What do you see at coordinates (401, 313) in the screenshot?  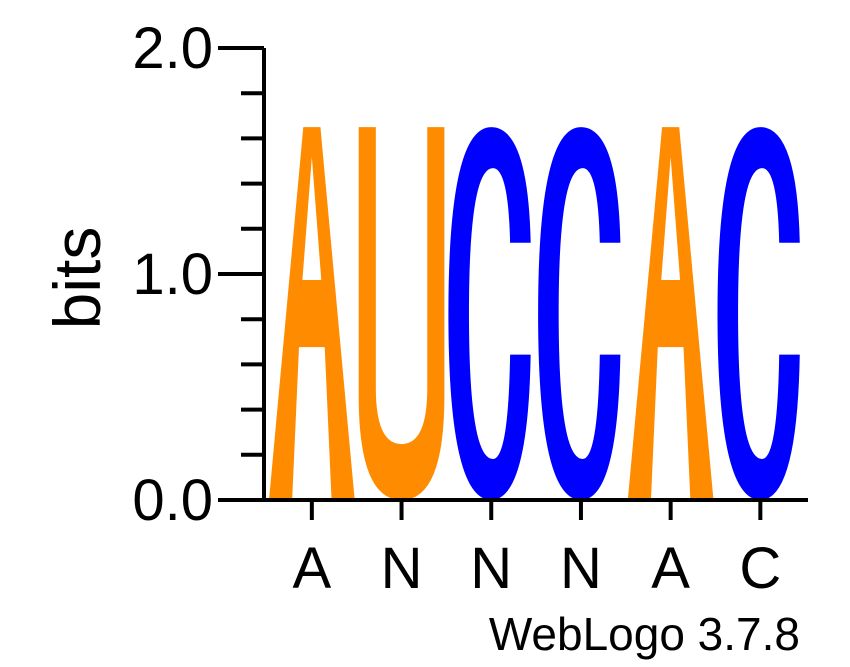 I see `logo-letter-u` at bounding box center [401, 313].